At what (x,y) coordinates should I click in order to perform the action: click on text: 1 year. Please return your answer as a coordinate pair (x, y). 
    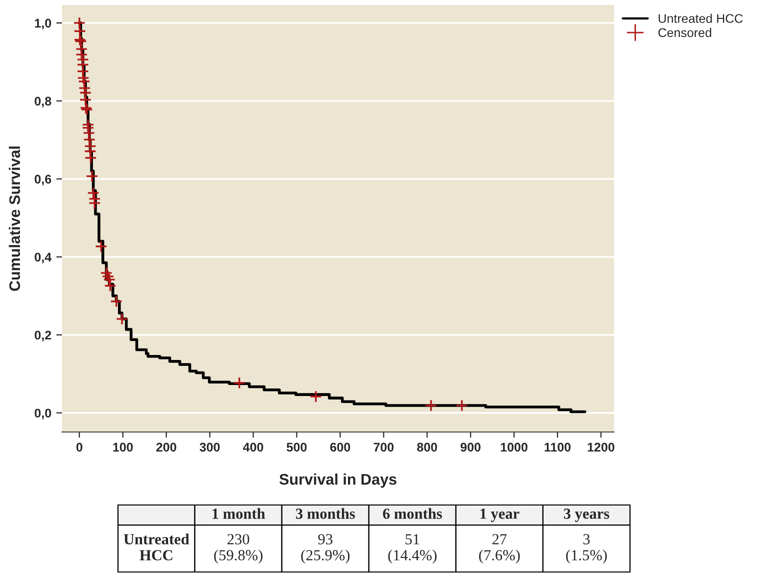
    Looking at the image, I should click on (500, 515).